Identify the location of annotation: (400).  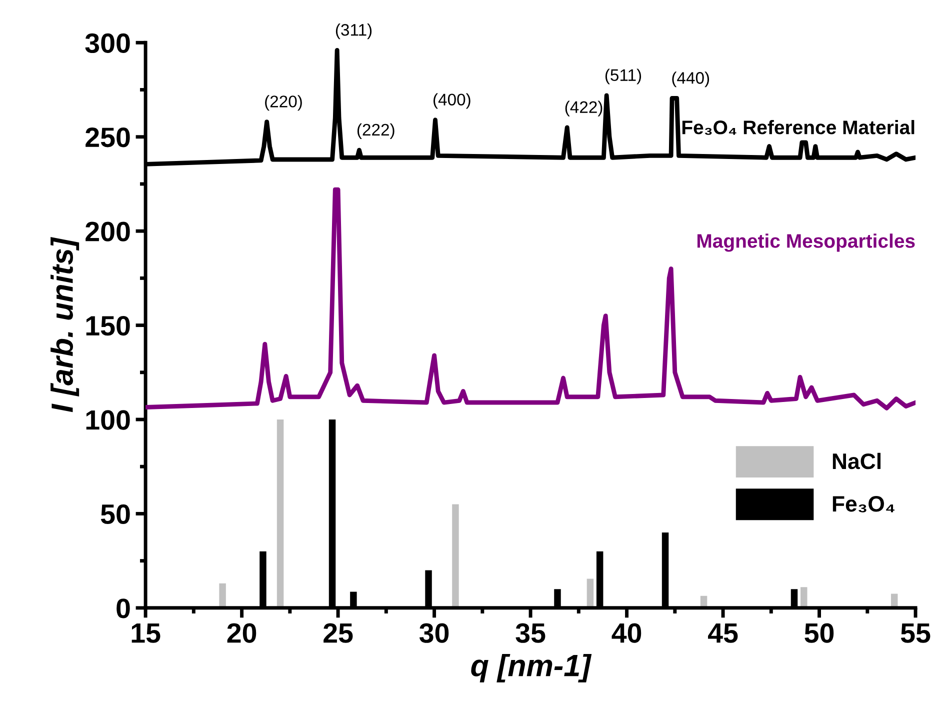
(452, 101).